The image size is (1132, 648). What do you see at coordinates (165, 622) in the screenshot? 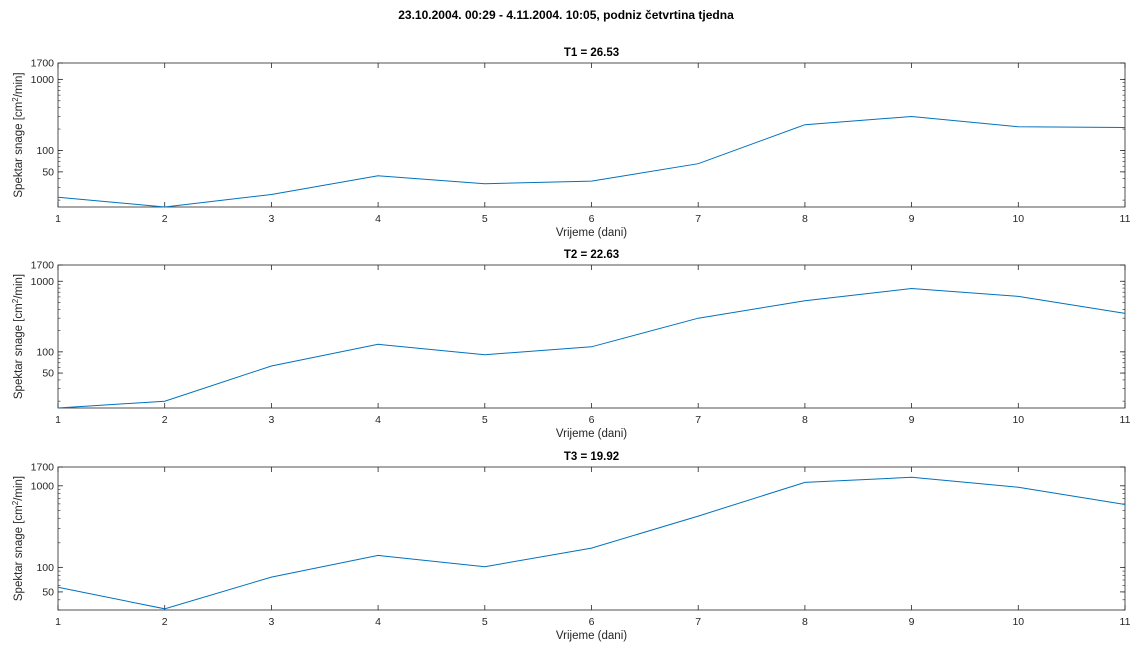
I see `plot3-xtick-label: 2` at bounding box center [165, 622].